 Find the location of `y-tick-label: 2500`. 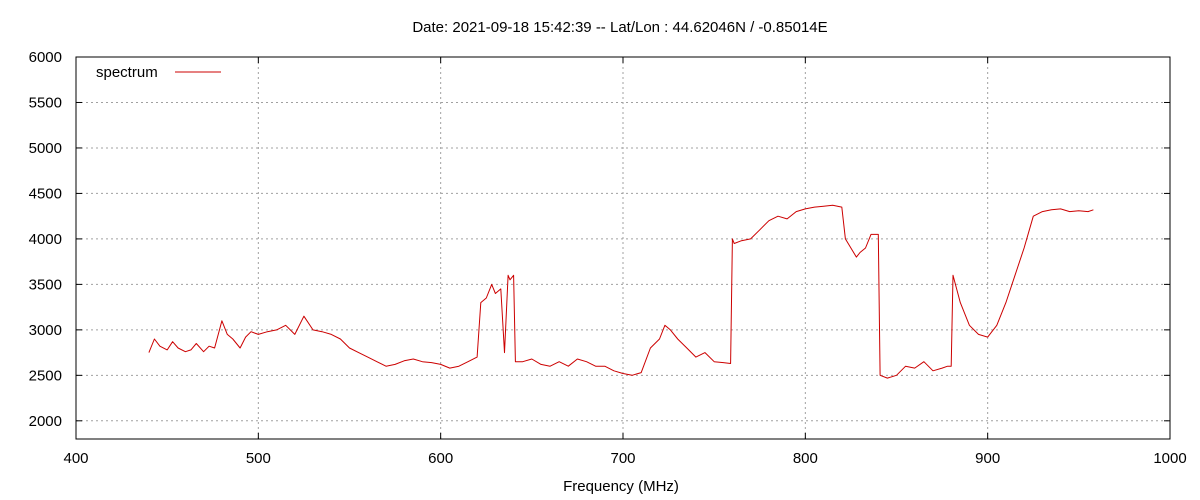

y-tick-label: 2500 is located at coordinates (45, 375).